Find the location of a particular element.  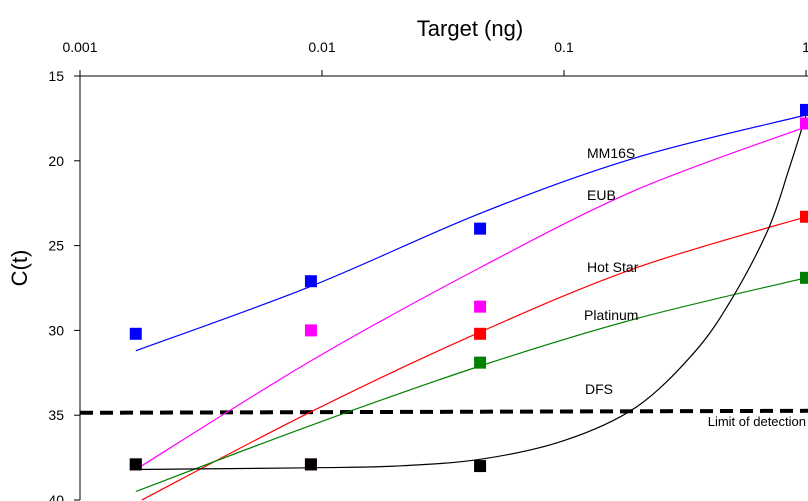

x-tick-label: 0.01 is located at coordinates (321, 47).